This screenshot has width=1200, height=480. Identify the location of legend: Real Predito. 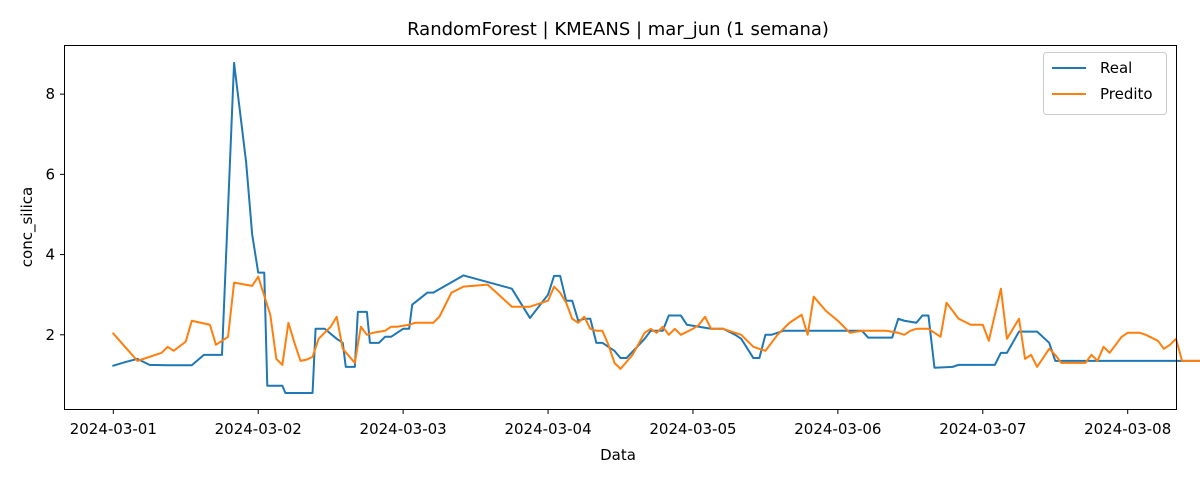
(1105, 83).